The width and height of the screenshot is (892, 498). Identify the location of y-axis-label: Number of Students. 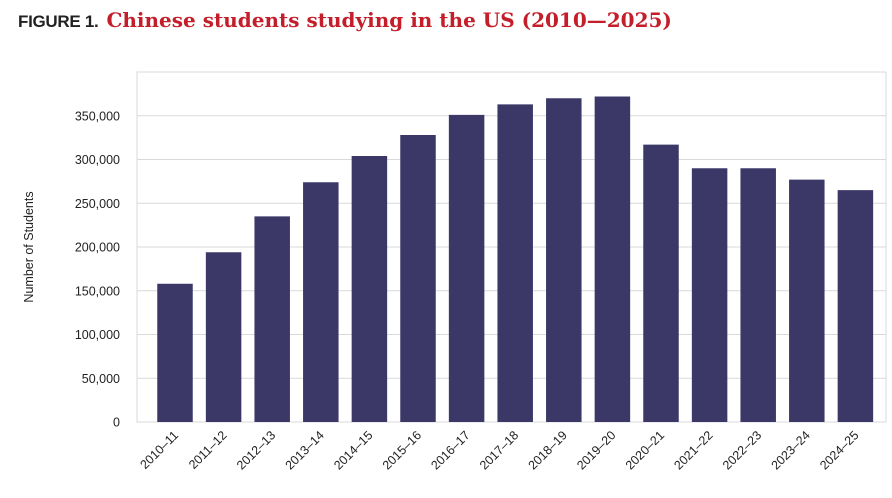
(29, 246).